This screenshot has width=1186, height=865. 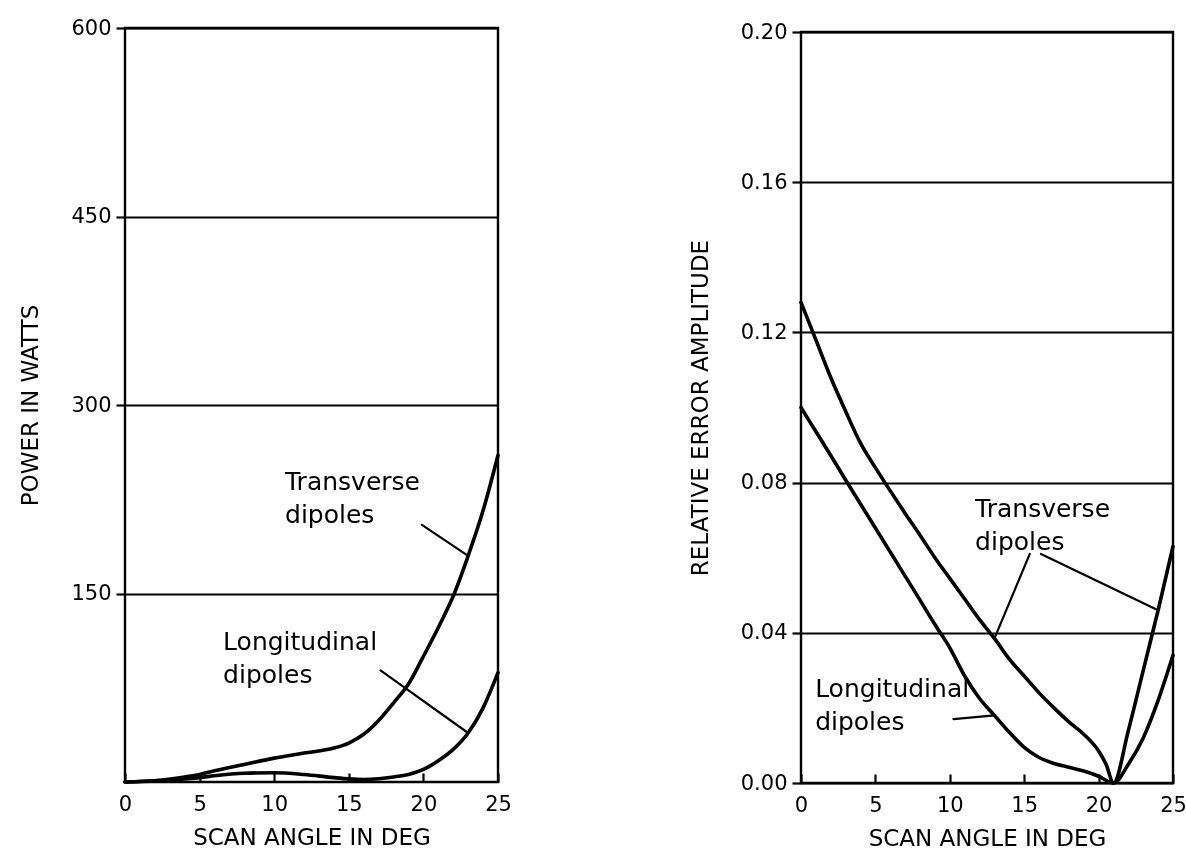 What do you see at coordinates (30, 405) in the screenshot?
I see `y-axis-title: POWER IN WATTS` at bounding box center [30, 405].